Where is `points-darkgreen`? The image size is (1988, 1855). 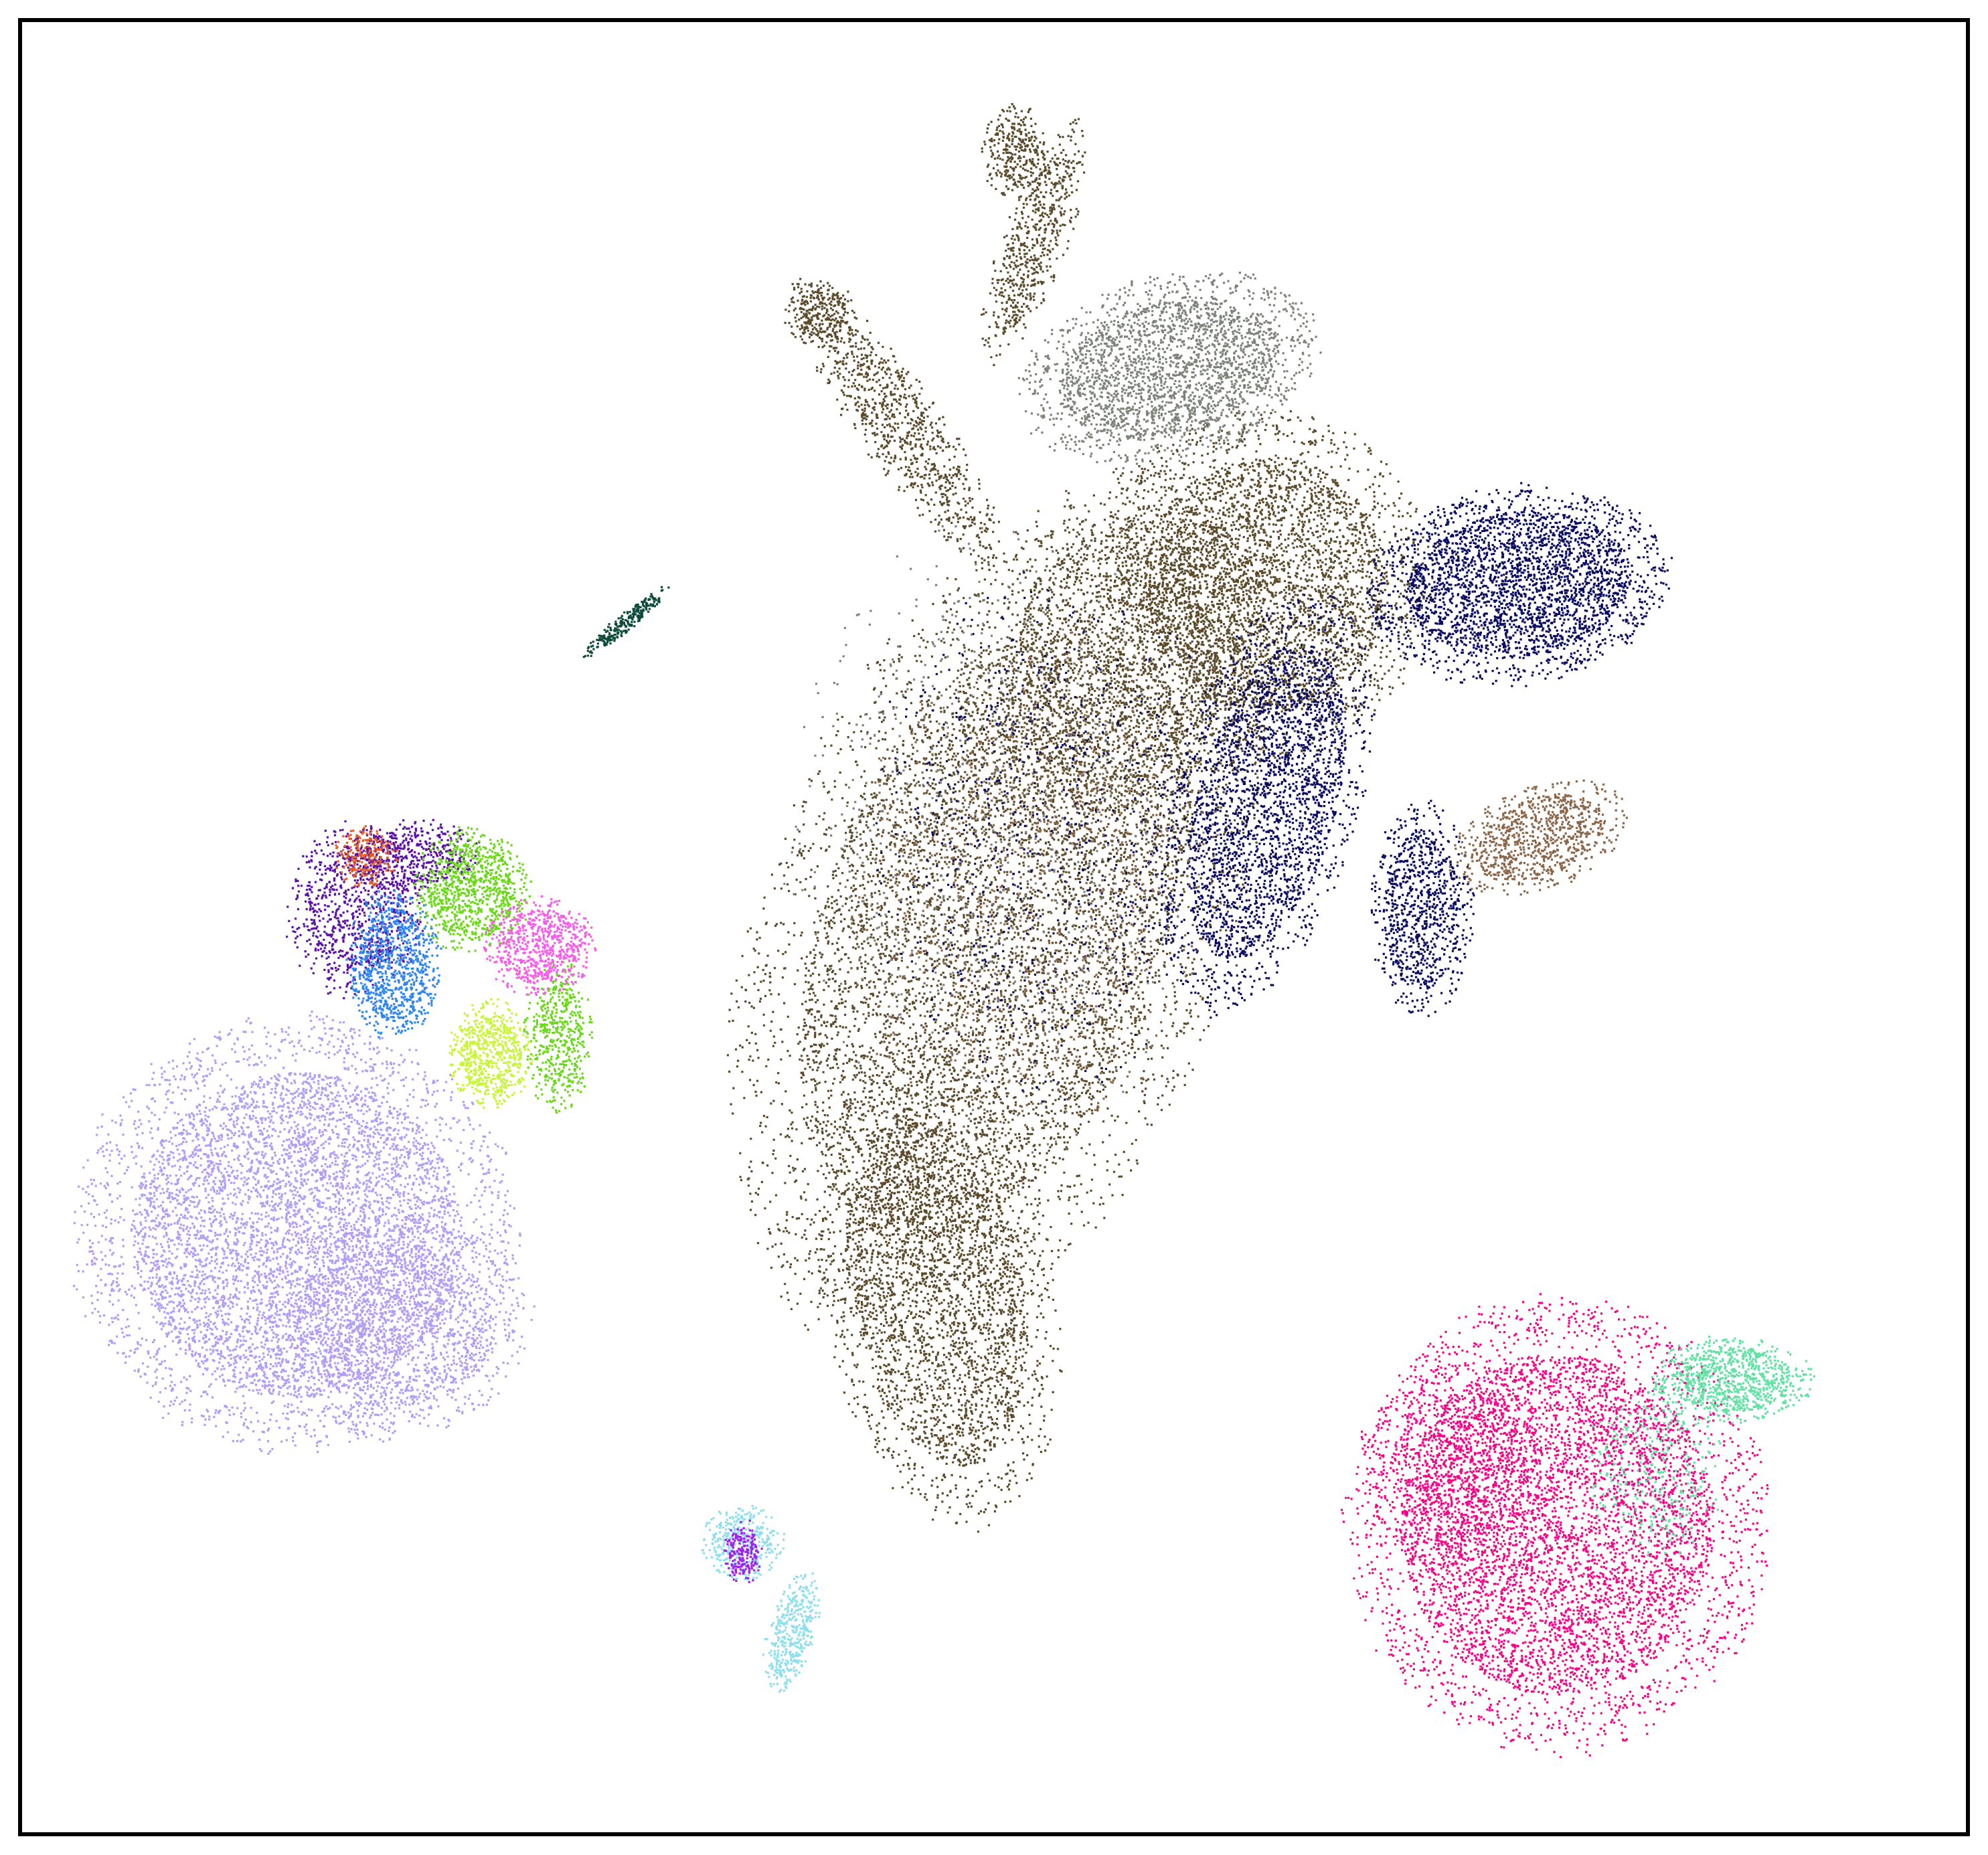
points-darkgreen is located at coordinates (626, 622).